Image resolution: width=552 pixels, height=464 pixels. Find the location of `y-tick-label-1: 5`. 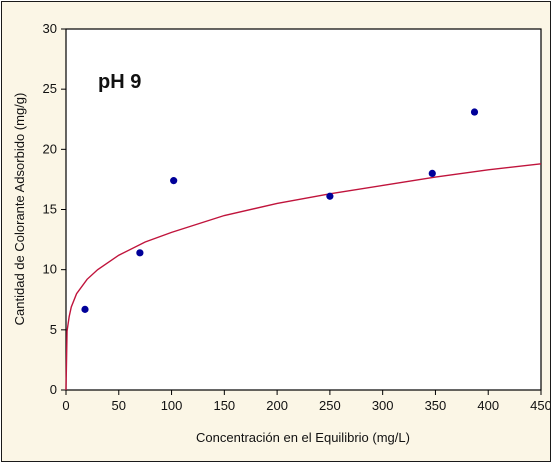

y-tick-label-1: 5 is located at coordinates (53, 329).